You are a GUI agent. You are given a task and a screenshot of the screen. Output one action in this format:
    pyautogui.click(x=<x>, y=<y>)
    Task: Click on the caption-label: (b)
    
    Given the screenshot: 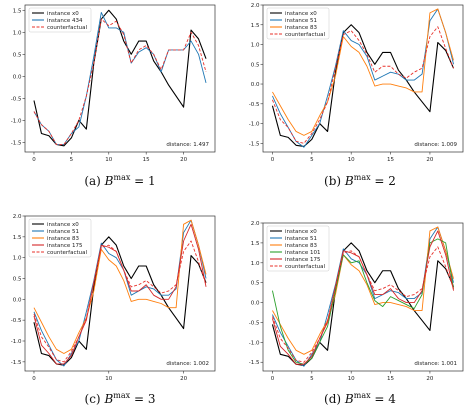 What is the action you would take?
    pyautogui.click(x=334, y=181)
    